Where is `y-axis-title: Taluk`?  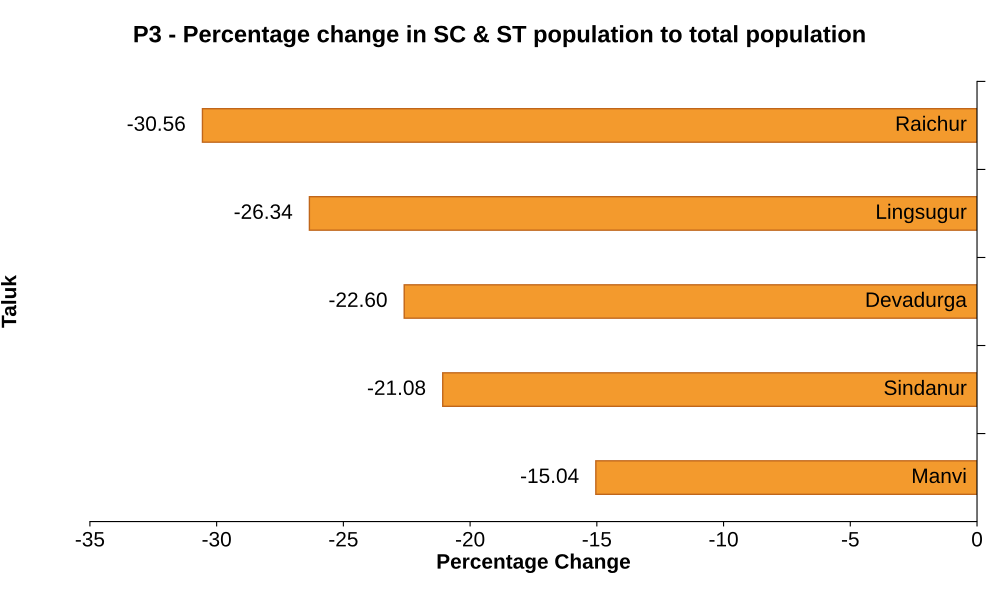 y-axis-title: Taluk is located at coordinates (8, 301).